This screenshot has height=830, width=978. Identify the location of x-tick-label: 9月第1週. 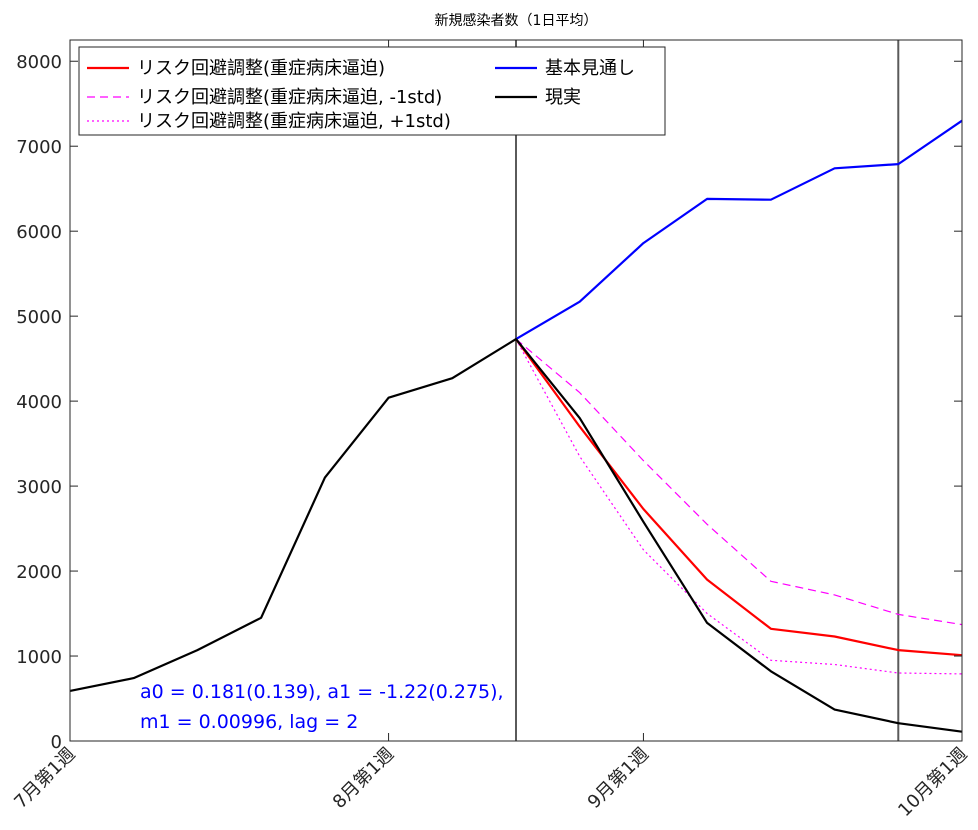
(618, 778).